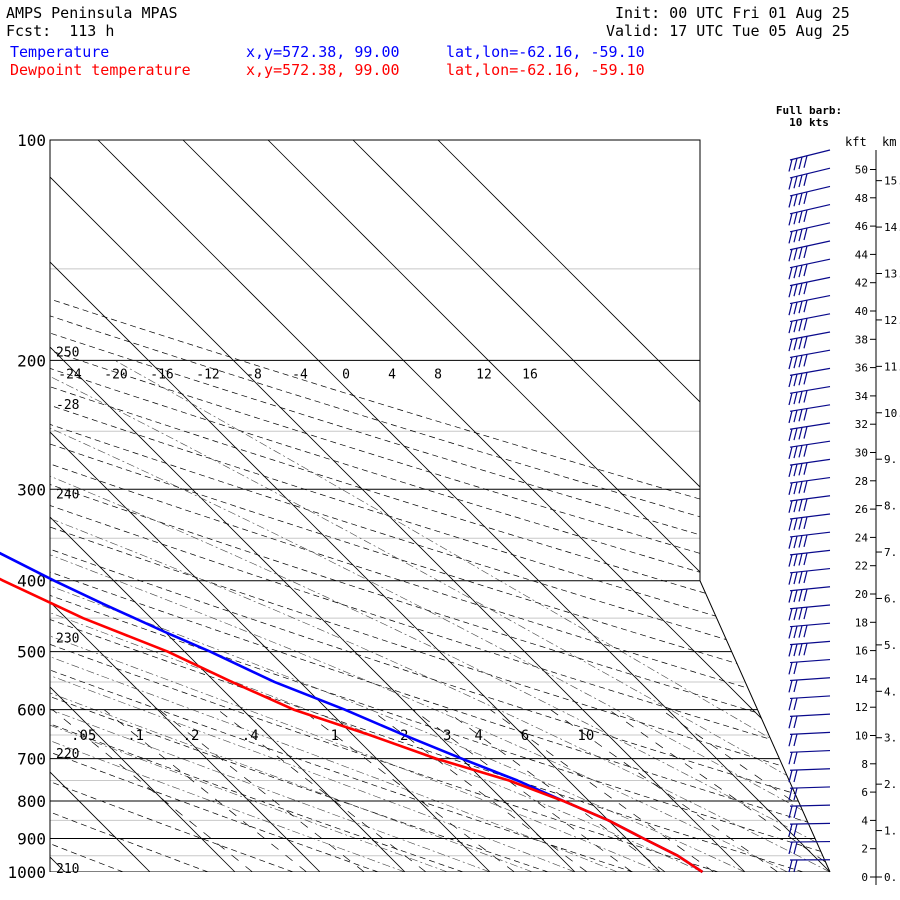 This screenshot has height=900, width=900. I want to click on km-tick-label: 0., so click(890, 877).